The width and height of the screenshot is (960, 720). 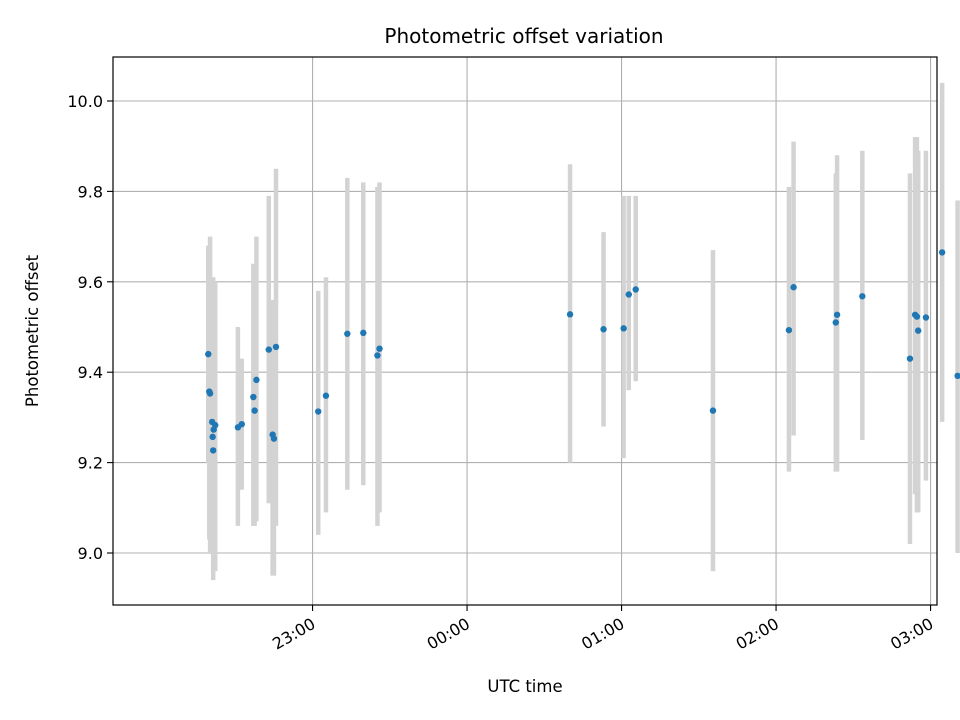 I want to click on x-tick-label: 00:00, so click(x=448, y=634).